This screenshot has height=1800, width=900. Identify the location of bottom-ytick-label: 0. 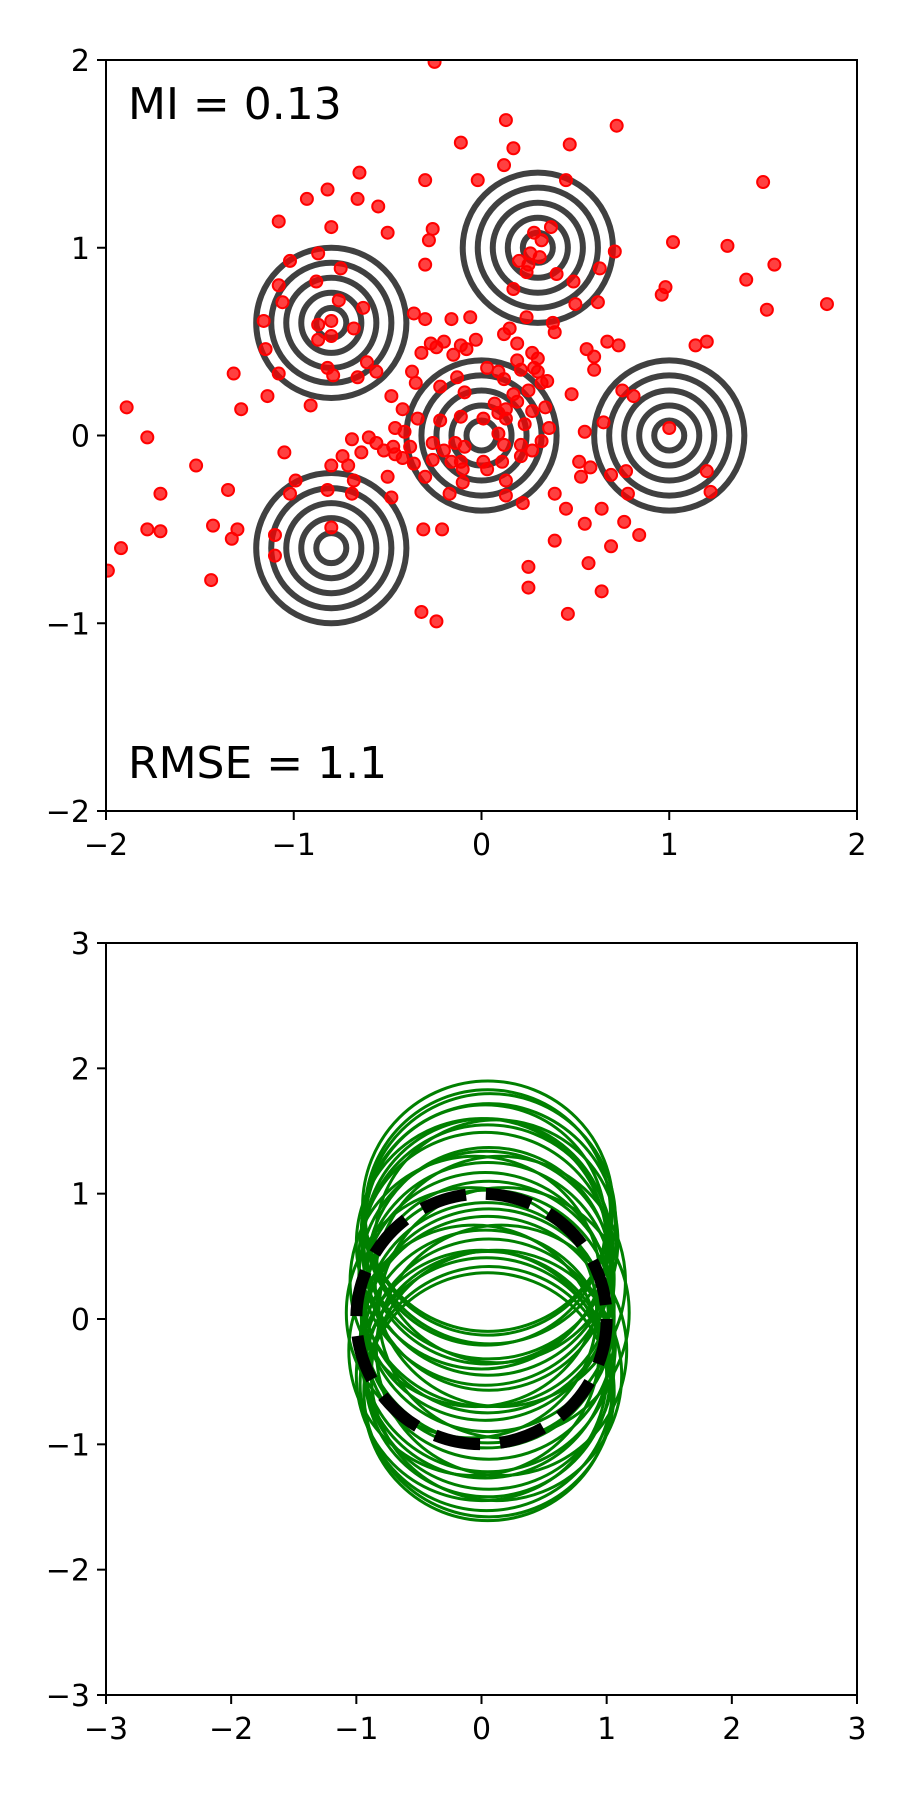
(80, 1320).